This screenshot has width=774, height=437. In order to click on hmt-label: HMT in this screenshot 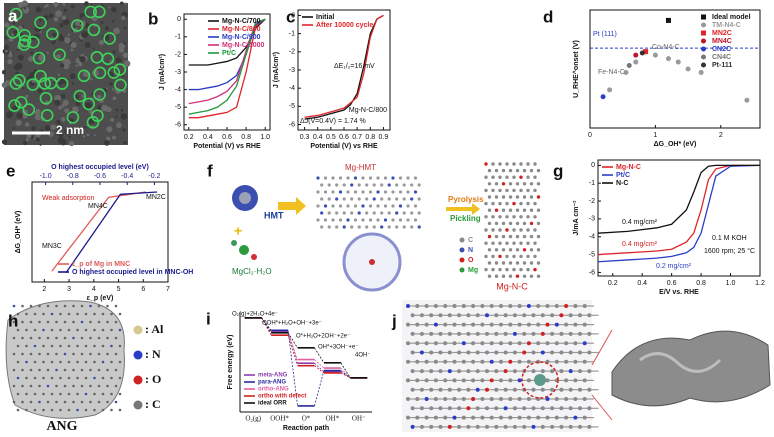, I will do `click(274, 215)`.